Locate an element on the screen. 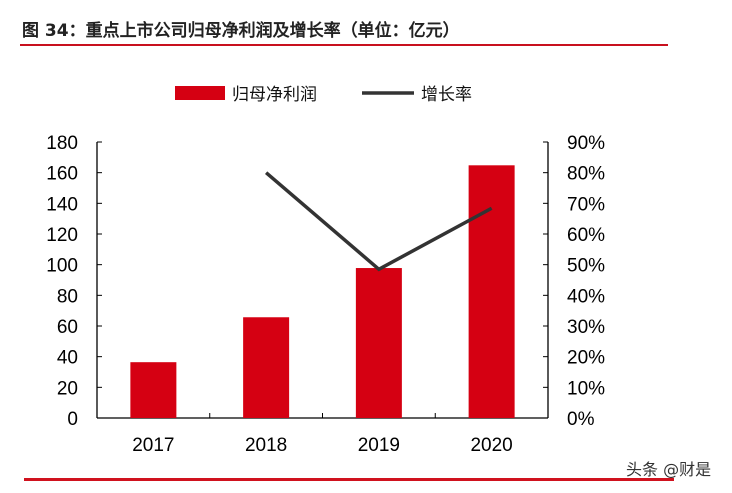  left-tick-label: 20 is located at coordinates (67, 388).